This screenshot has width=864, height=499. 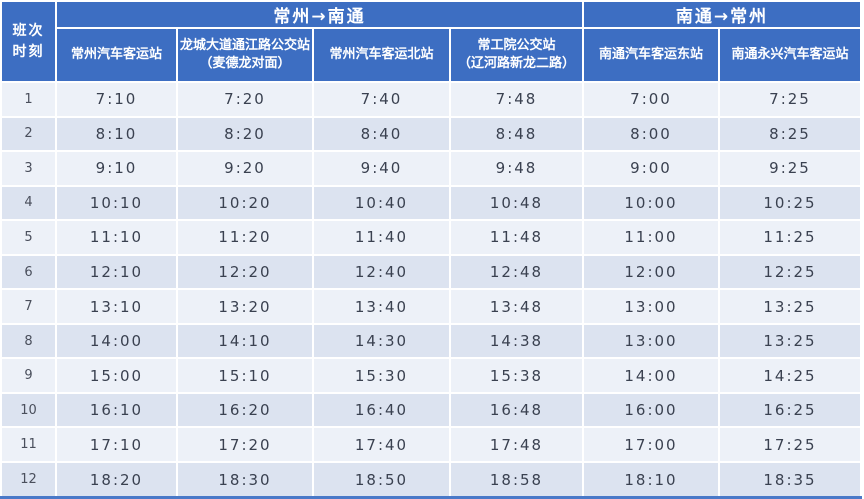 What do you see at coordinates (28, 41) in the screenshot?
I see `schedule-corner-header: 班次 时刻` at bounding box center [28, 41].